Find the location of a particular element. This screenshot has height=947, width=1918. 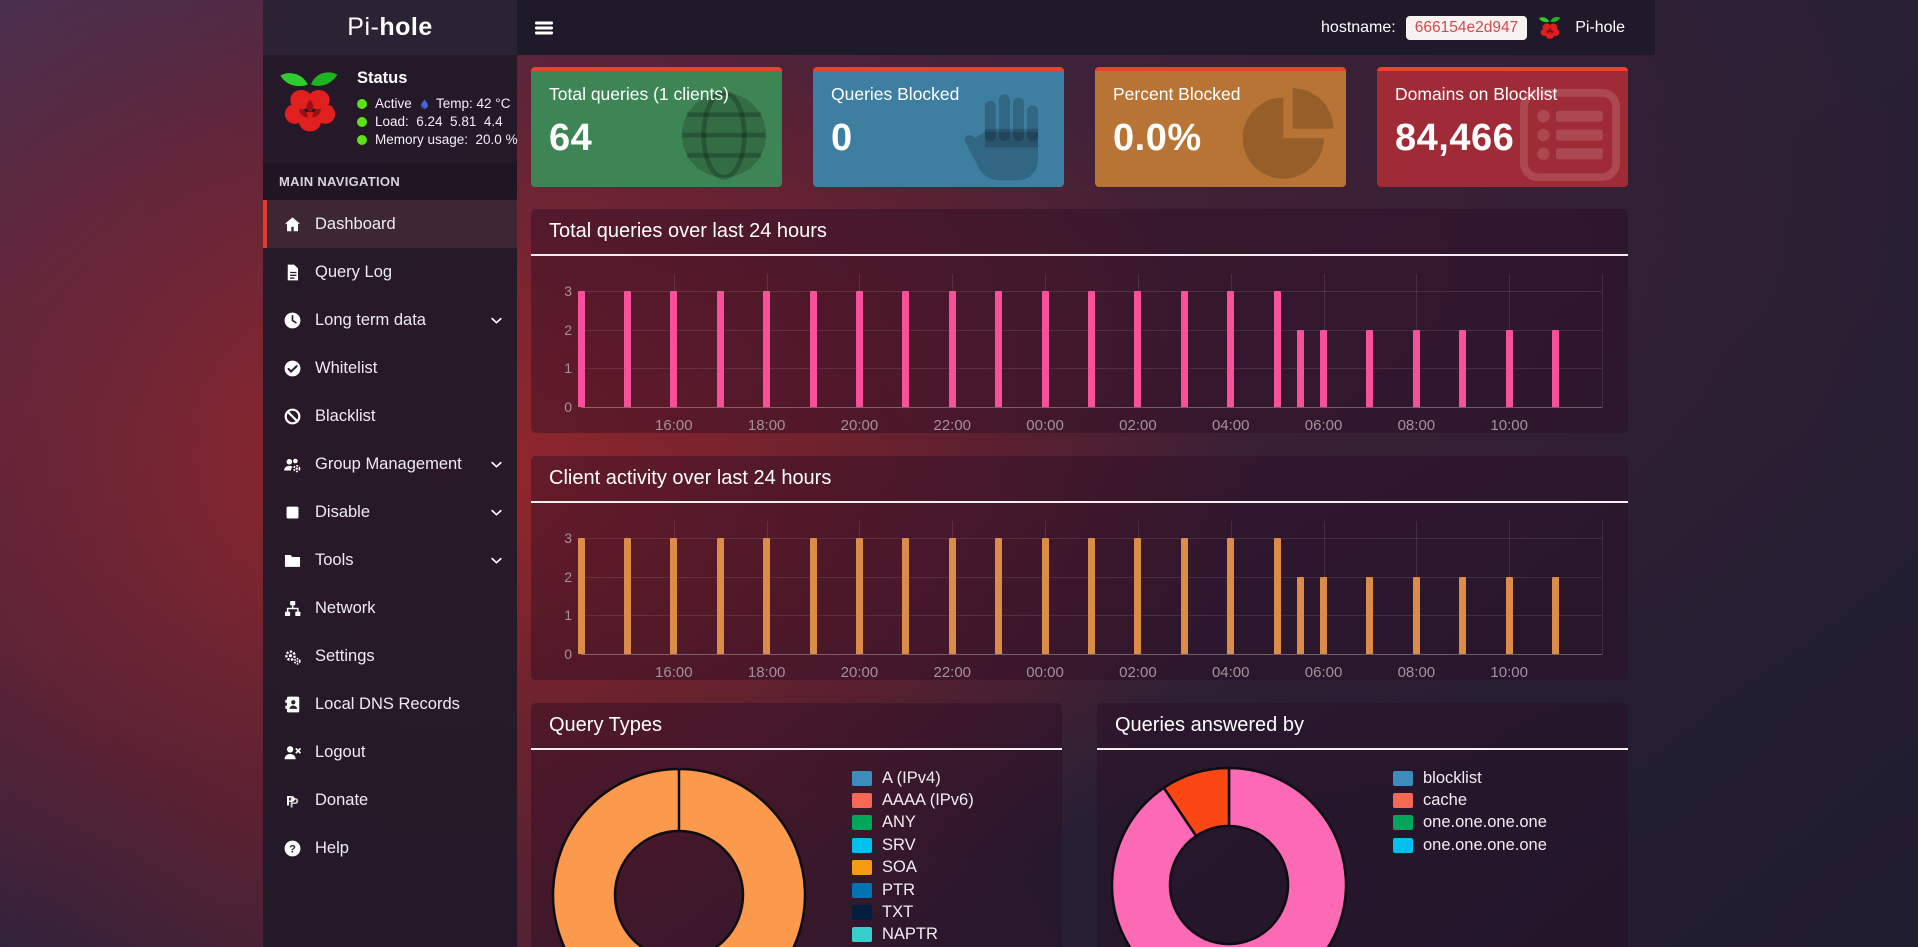

sidebar-item-donate: P P Donate is located at coordinates (390, 800).